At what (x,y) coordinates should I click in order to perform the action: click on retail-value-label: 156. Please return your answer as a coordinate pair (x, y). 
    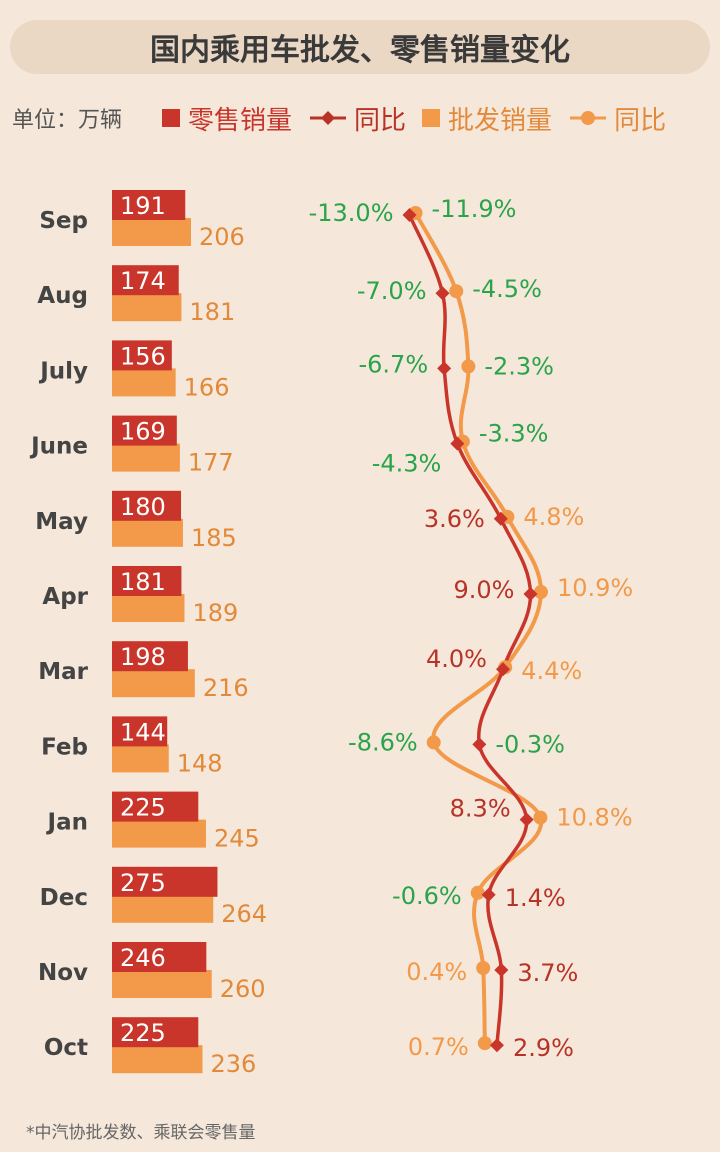
    Looking at the image, I should click on (143, 356).